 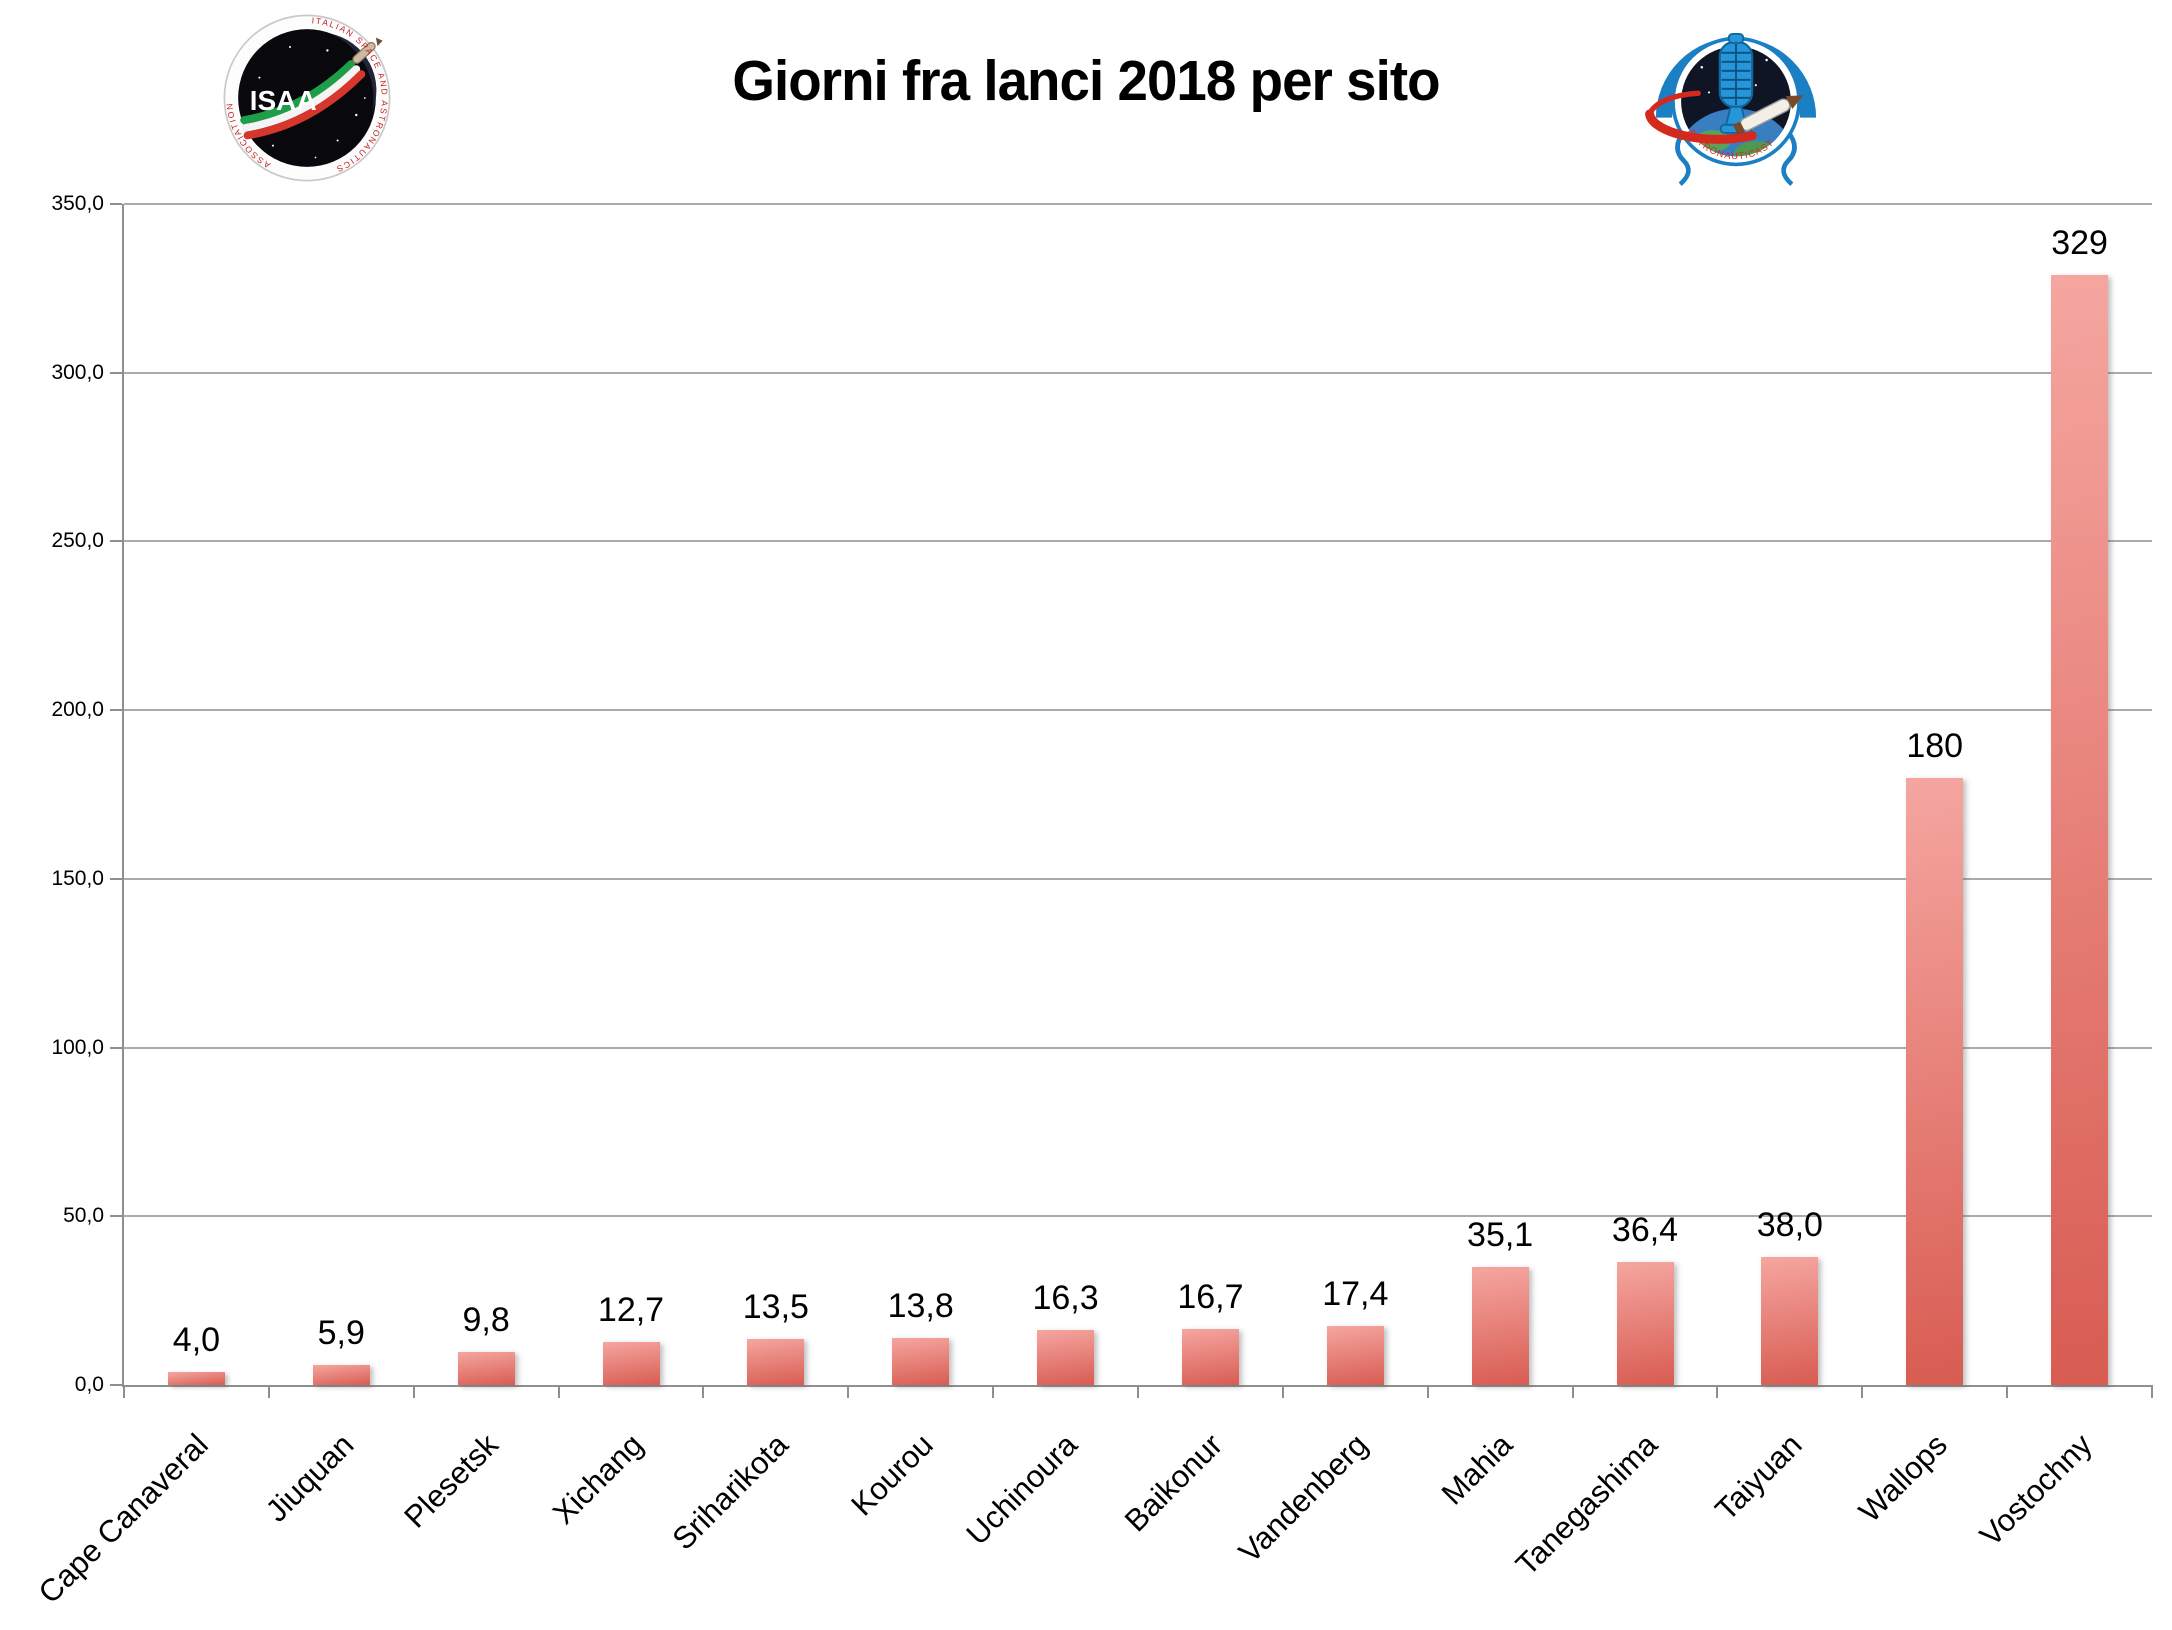 I want to click on y-tick-label: 250,0, so click(x=77, y=541).